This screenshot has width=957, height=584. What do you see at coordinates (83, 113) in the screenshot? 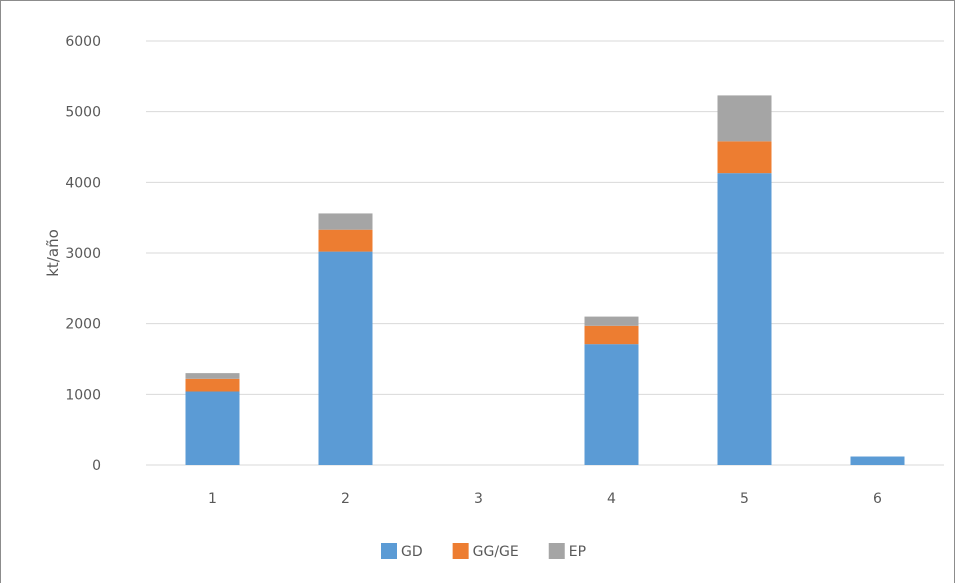
I see `y-tick-label: 5000` at bounding box center [83, 113].